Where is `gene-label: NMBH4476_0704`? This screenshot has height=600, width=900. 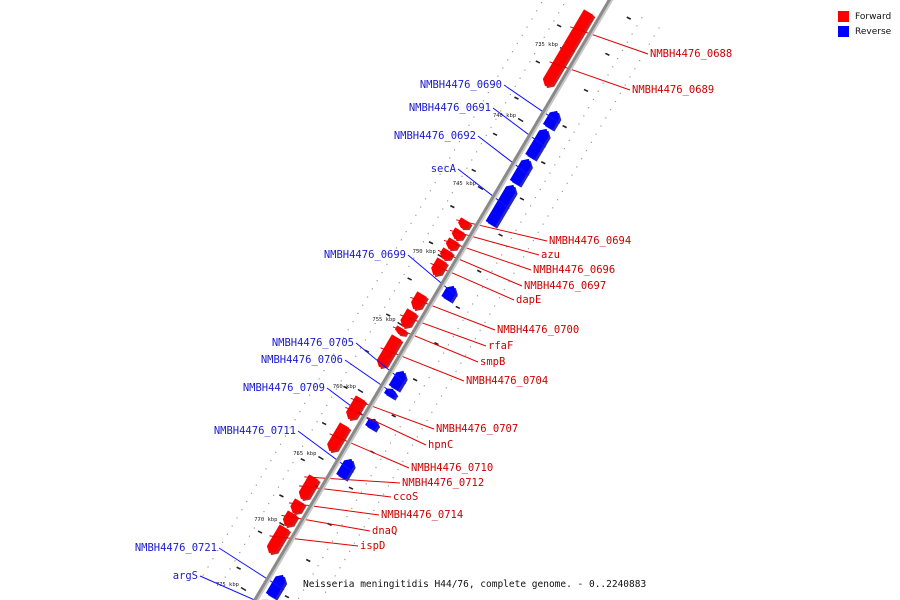 gene-label: NMBH4476_0704 is located at coordinates (507, 381).